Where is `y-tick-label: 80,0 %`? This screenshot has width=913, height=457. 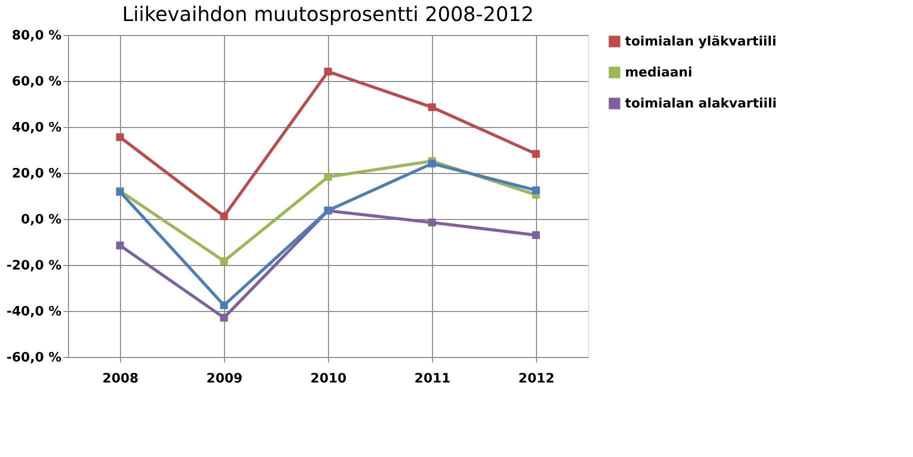 y-tick-label: 80,0 % is located at coordinates (37, 36).